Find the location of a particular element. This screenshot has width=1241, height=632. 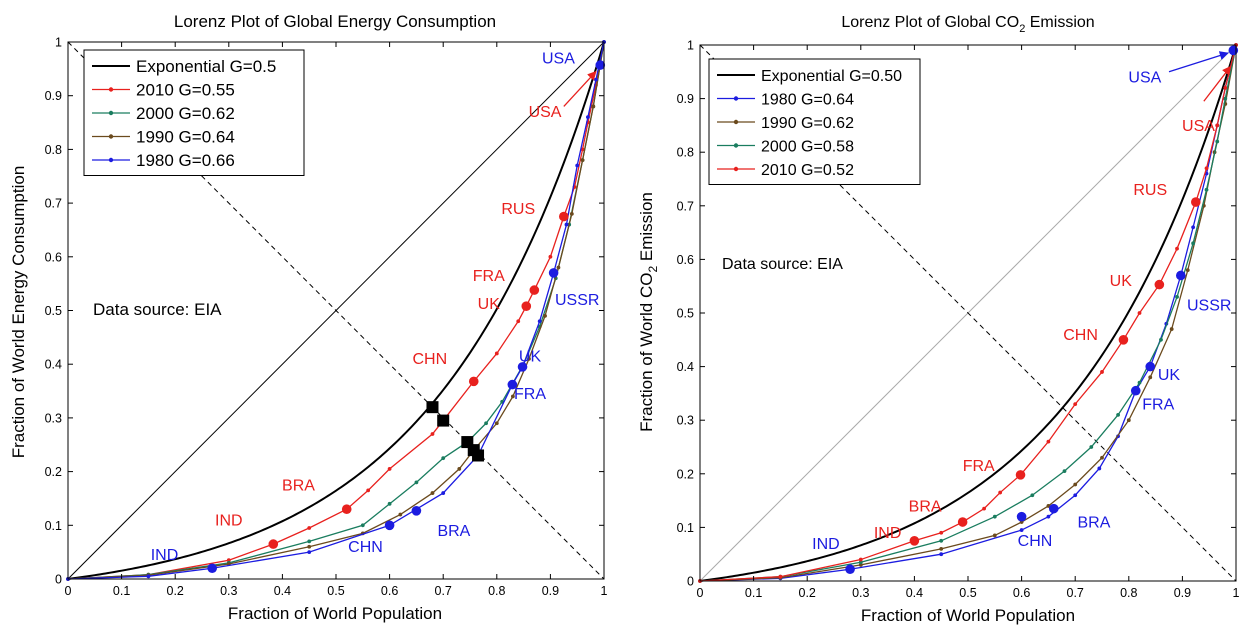

data-source-note: Data source: EIA is located at coordinates (782, 264).